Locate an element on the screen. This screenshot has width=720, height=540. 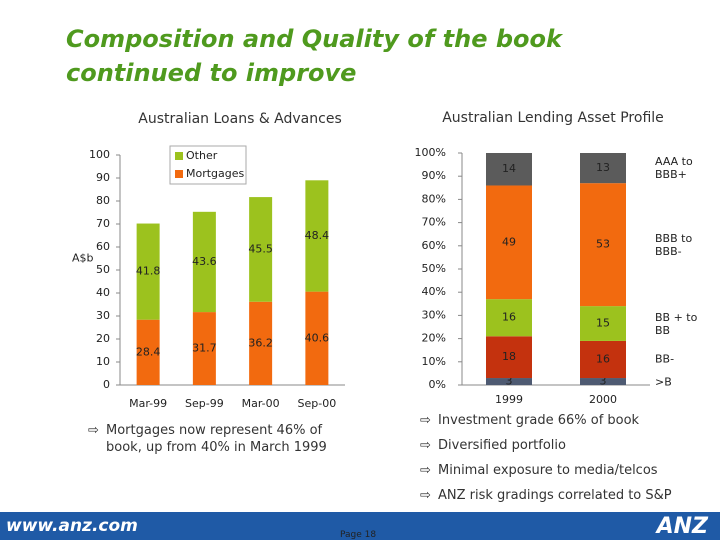
y-tick-label: 60% is located at coordinates (434, 245).